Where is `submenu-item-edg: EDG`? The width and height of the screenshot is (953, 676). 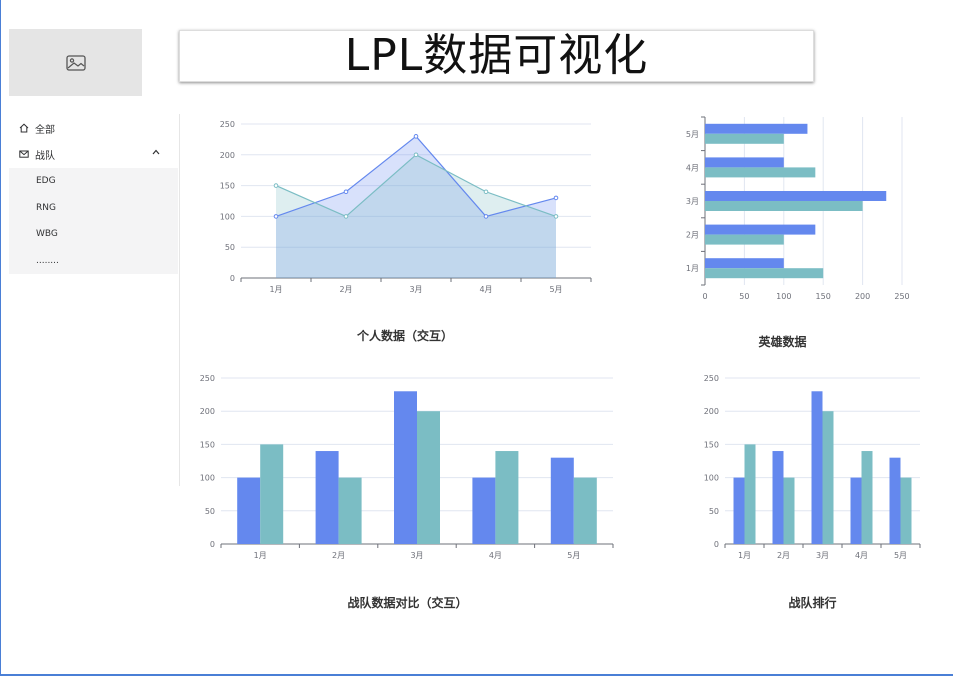 submenu-item-edg: EDG is located at coordinates (46, 181).